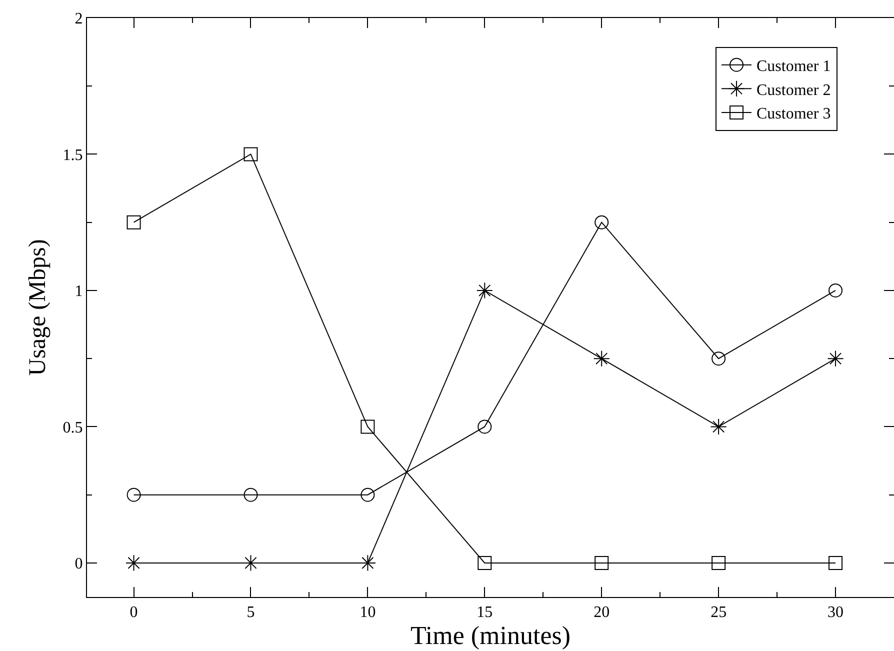 Image resolution: width=894 pixels, height=651 pixels. Describe the element at coordinates (602, 613) in the screenshot. I see `x-tick-label: 20` at that location.